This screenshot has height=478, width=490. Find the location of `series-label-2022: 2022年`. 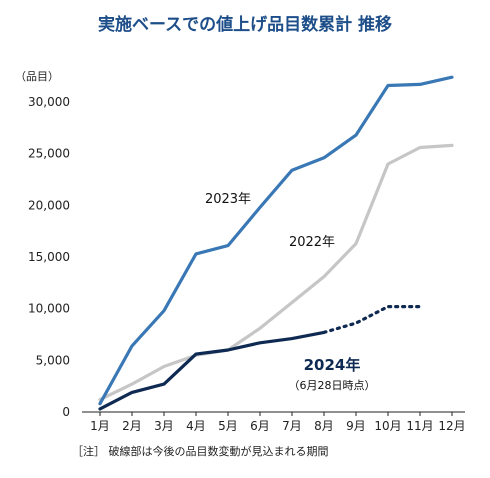

series-label-2022: 2022年 is located at coordinates (312, 242).